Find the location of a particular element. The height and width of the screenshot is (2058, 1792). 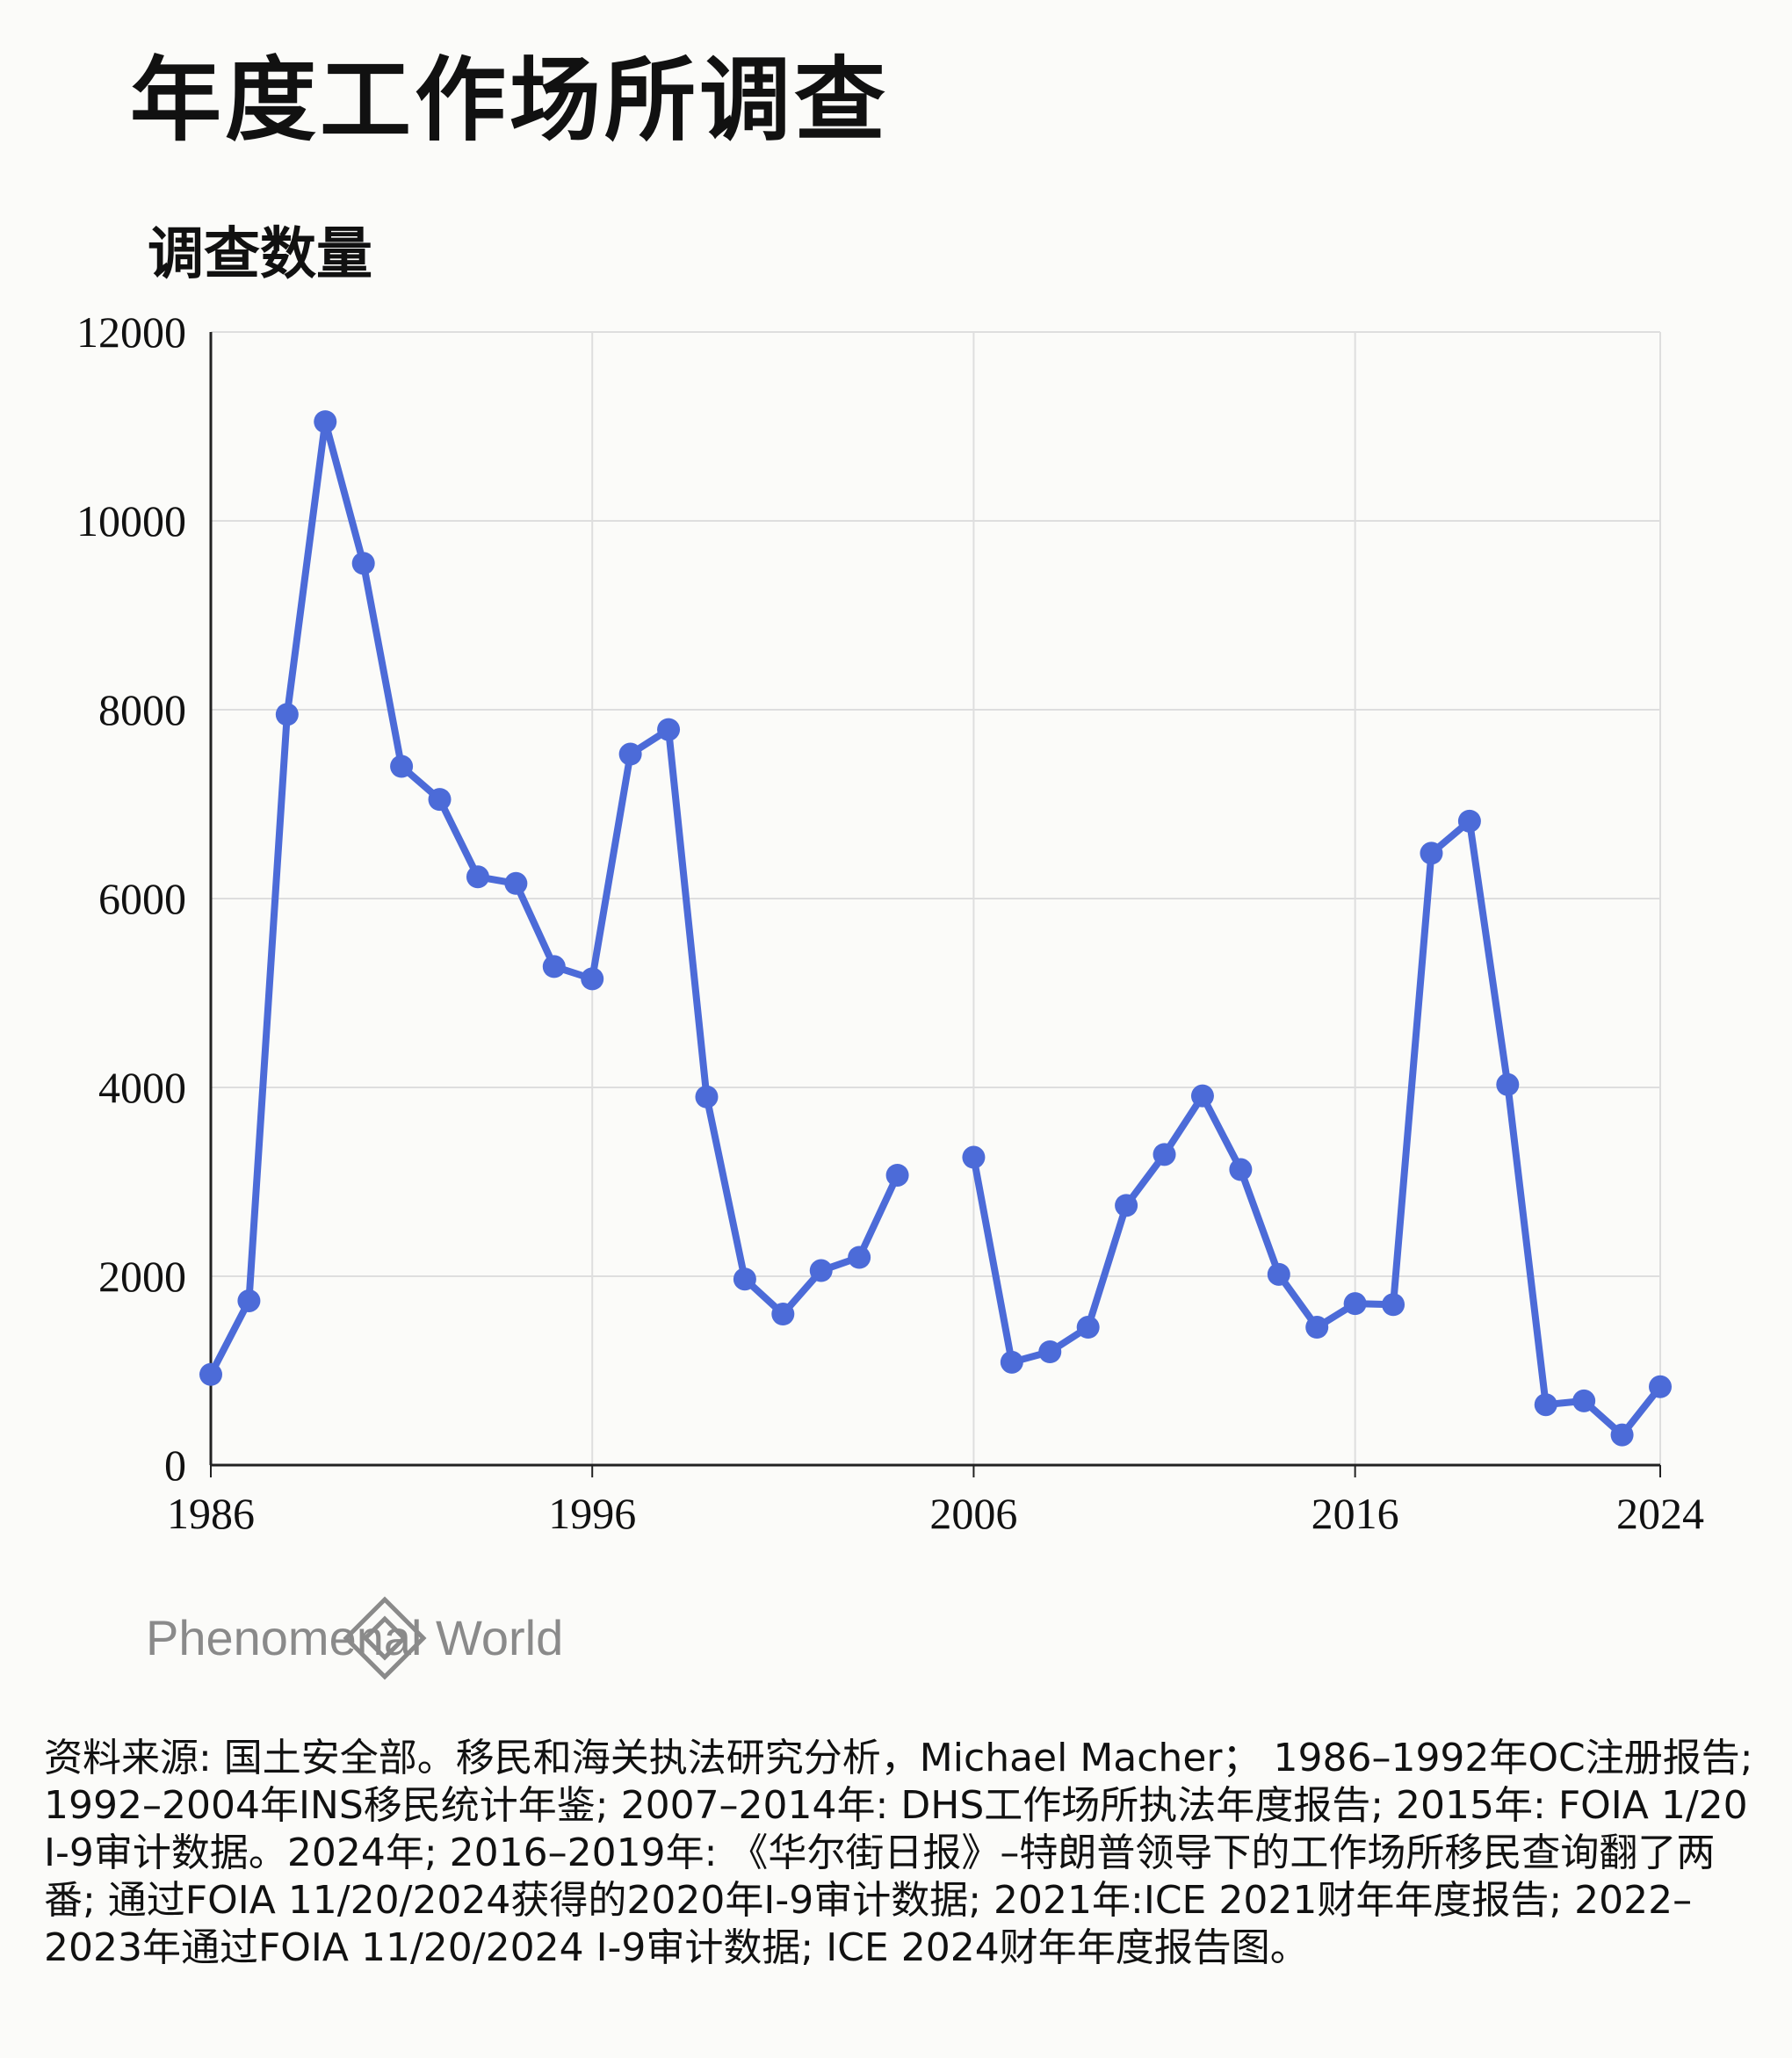

y-tick-label: 10000 is located at coordinates (131, 520).